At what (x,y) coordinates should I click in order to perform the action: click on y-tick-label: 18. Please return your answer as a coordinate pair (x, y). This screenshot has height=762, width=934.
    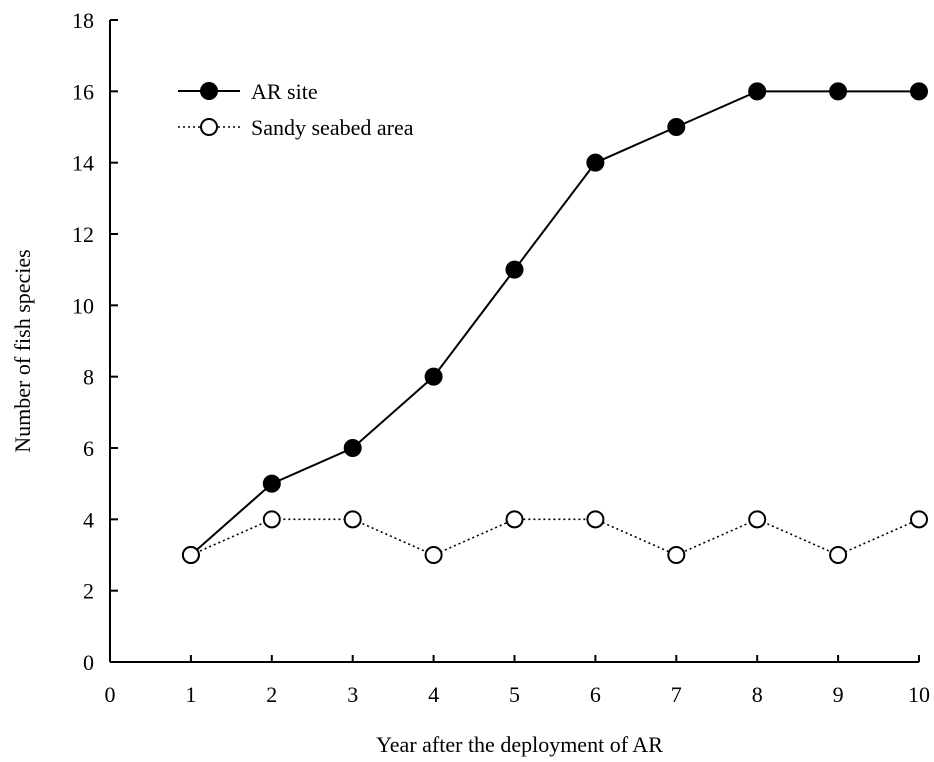
    Looking at the image, I should click on (83, 20).